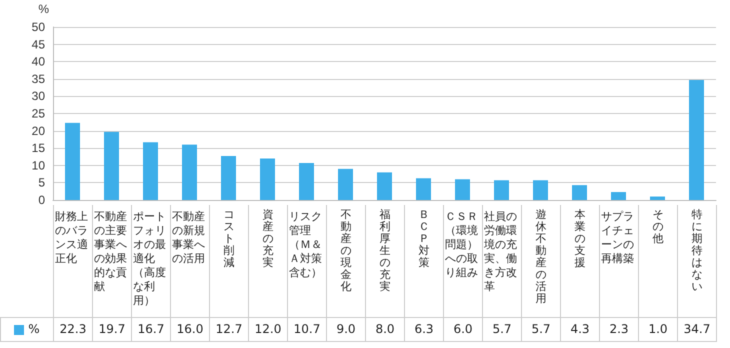  Describe the element at coordinates (151, 329) in the screenshot. I see `data-label: 16.7` at that location.